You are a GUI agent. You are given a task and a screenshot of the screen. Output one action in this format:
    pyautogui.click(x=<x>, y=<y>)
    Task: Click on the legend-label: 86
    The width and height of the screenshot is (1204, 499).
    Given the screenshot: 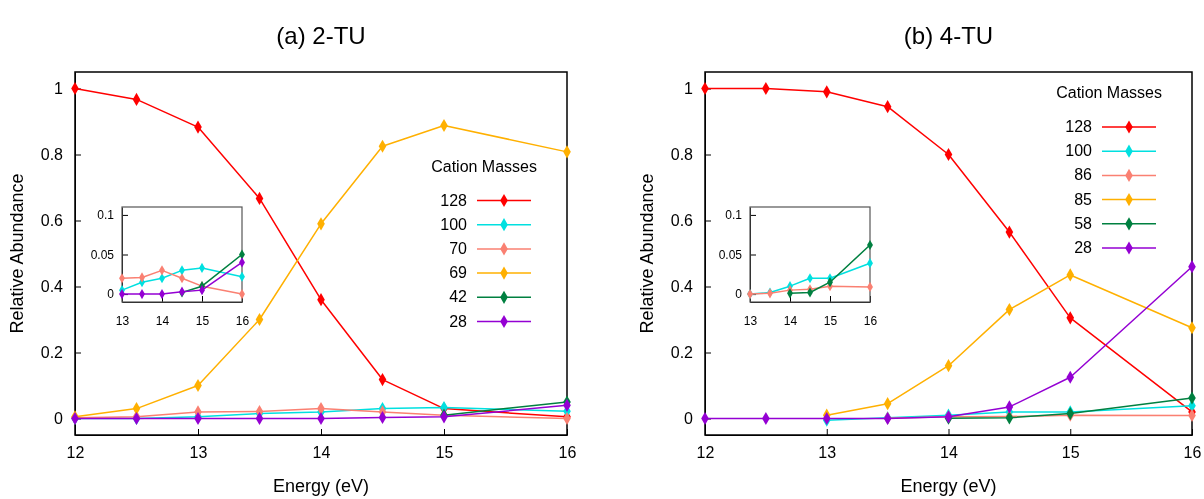 What is the action you would take?
    pyautogui.click(x=1083, y=175)
    